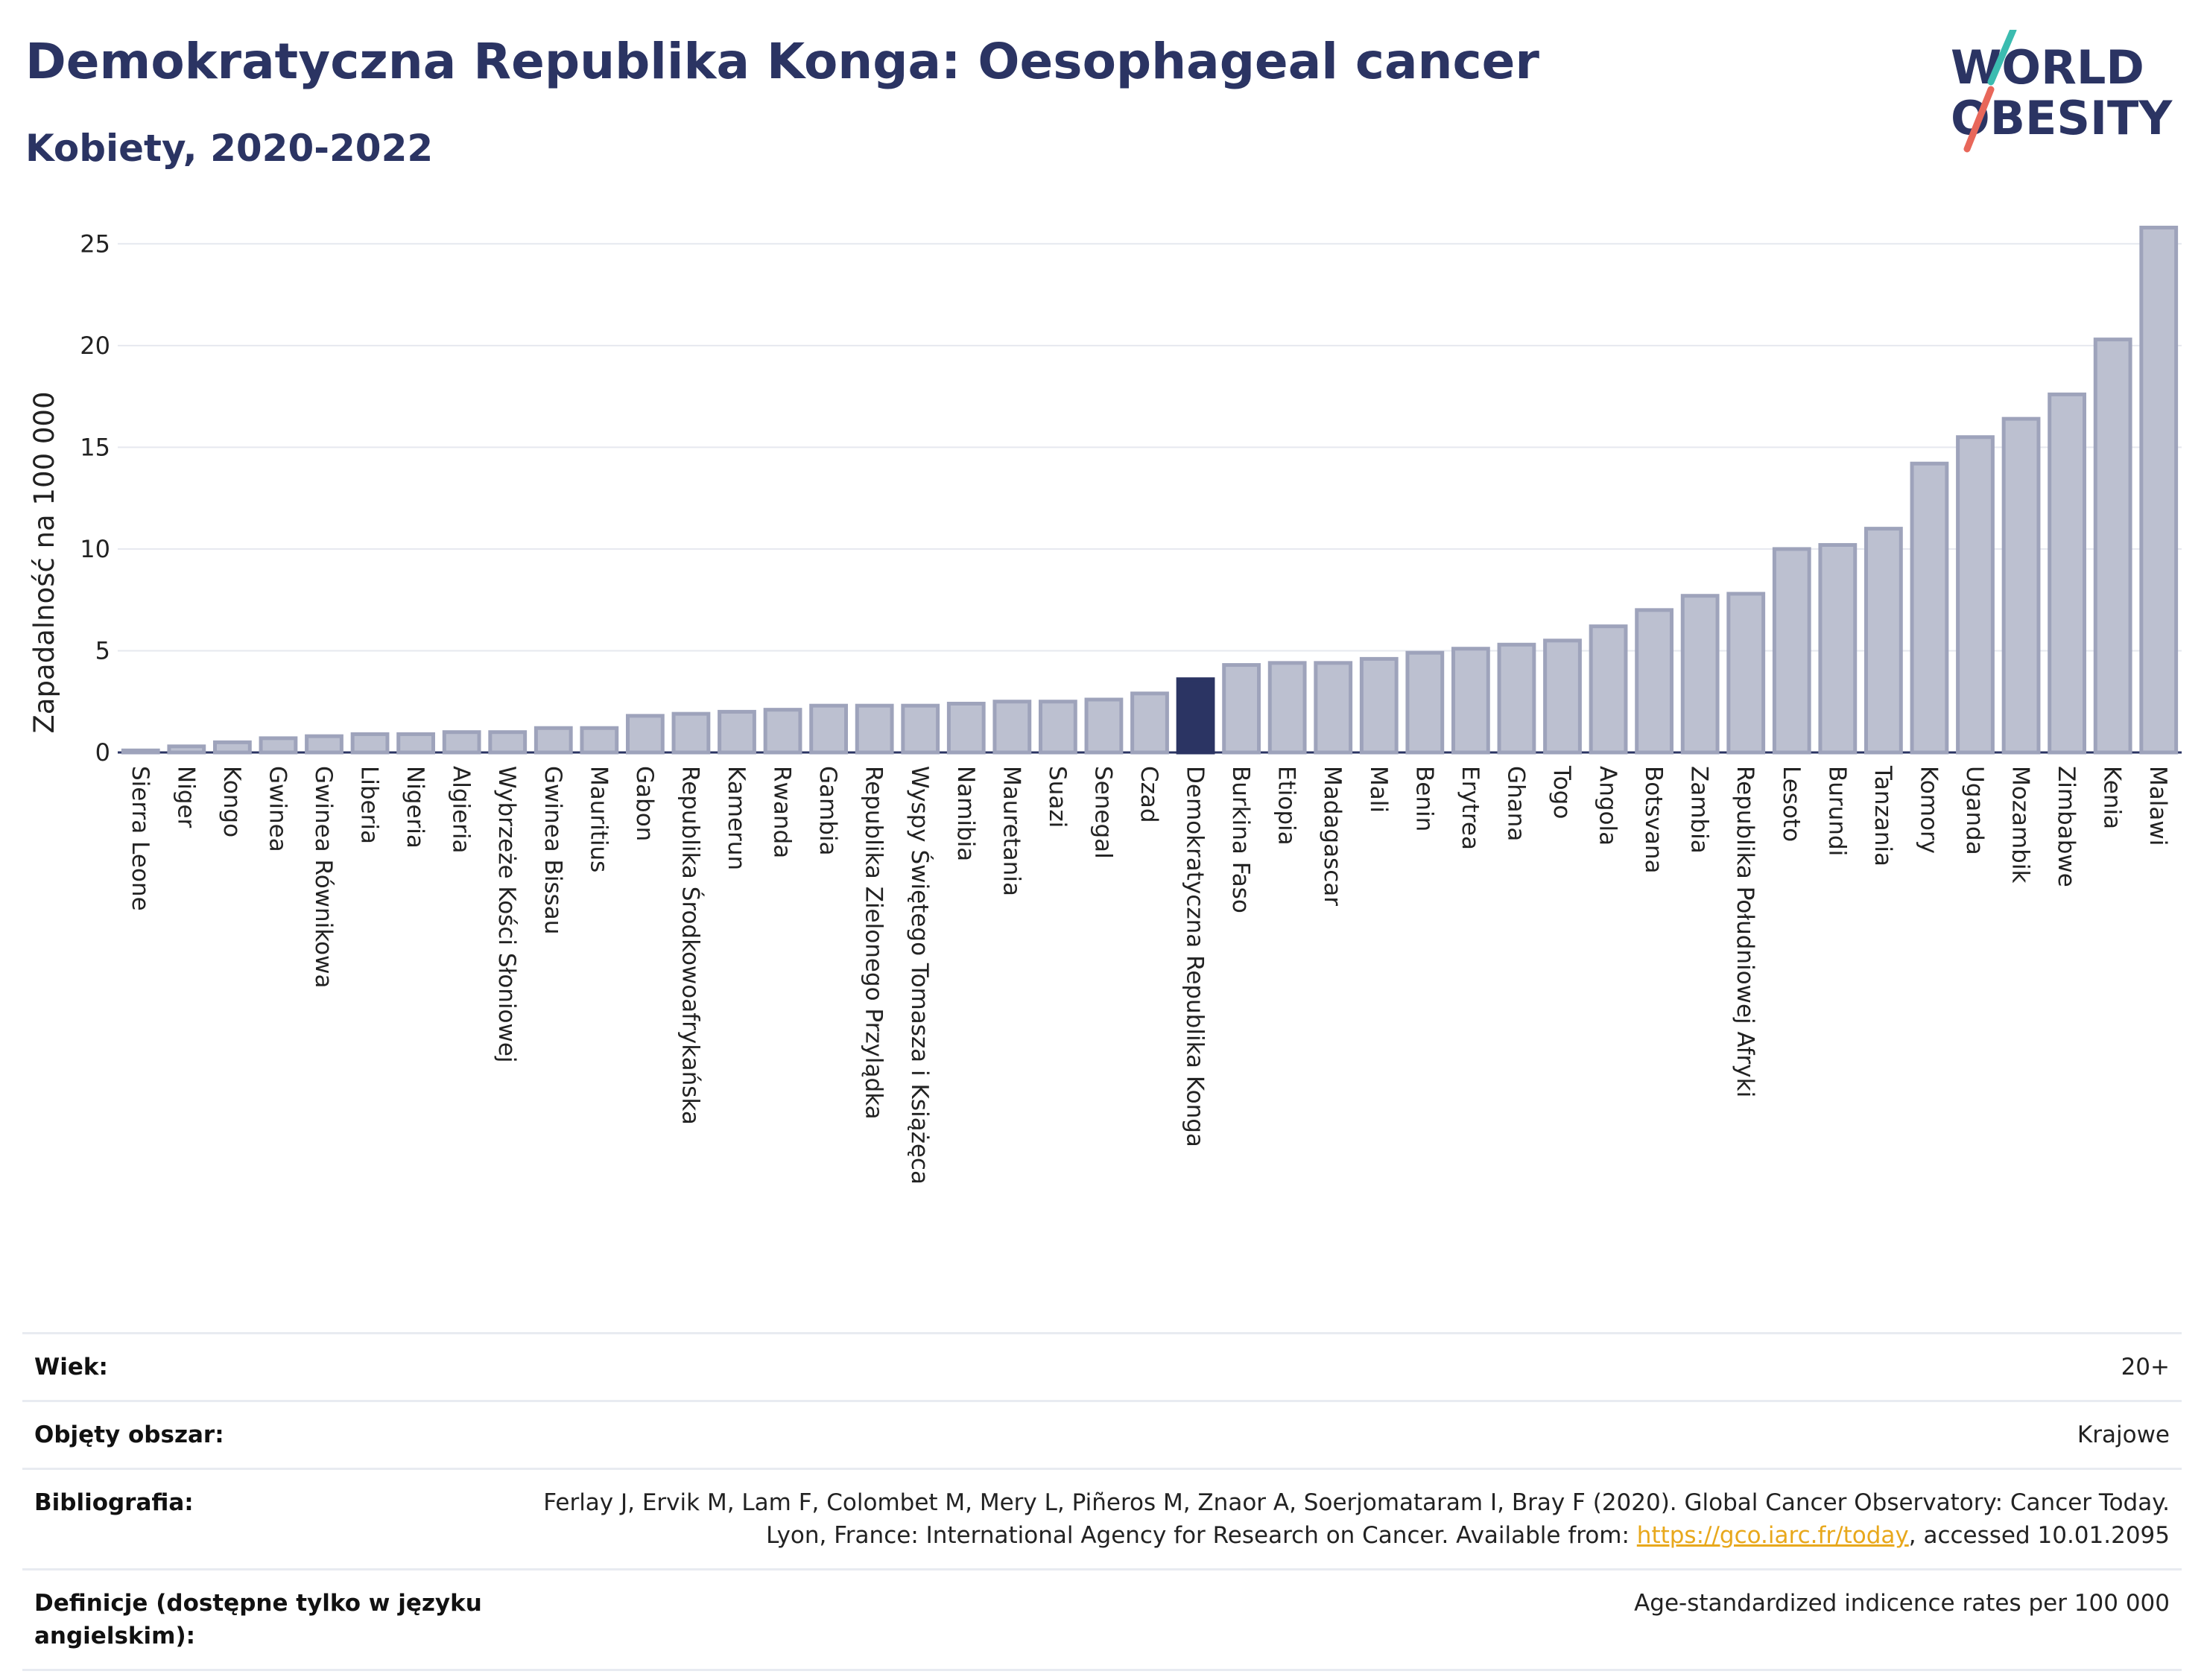 Image resolution: width=2204 pixels, height=1680 pixels. What do you see at coordinates (277, 809) in the screenshot?
I see `x-category-label: Gwinea` at bounding box center [277, 809].